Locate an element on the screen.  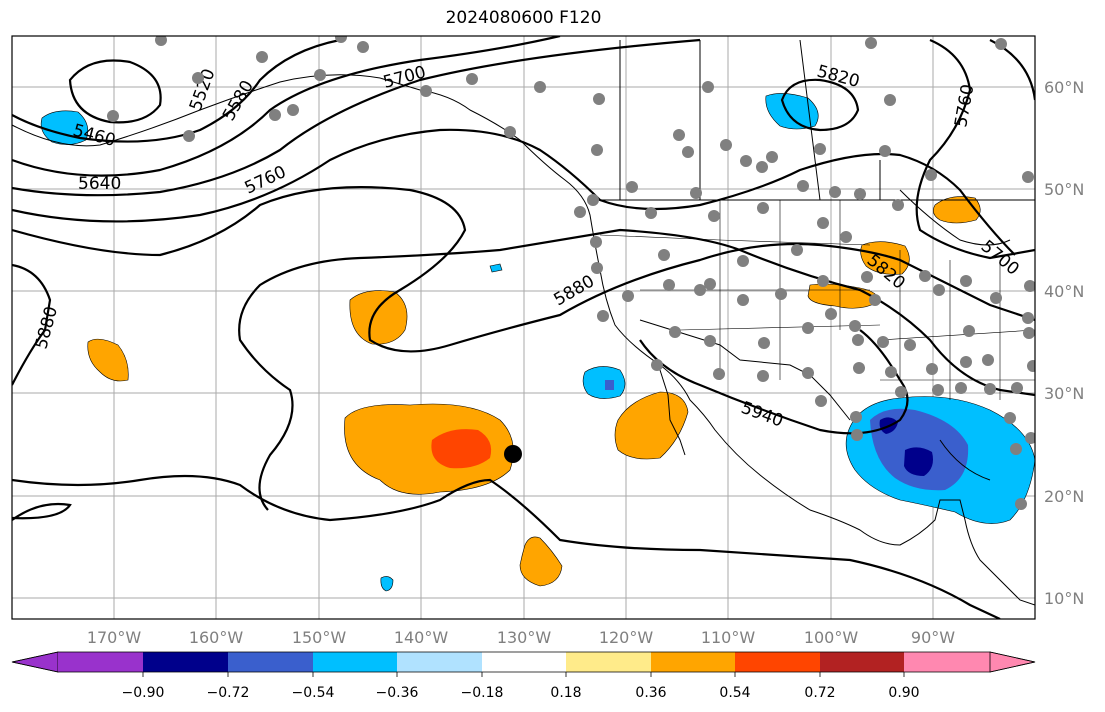
colorbar-tick-label: 0.90 is located at coordinates (903, 693).